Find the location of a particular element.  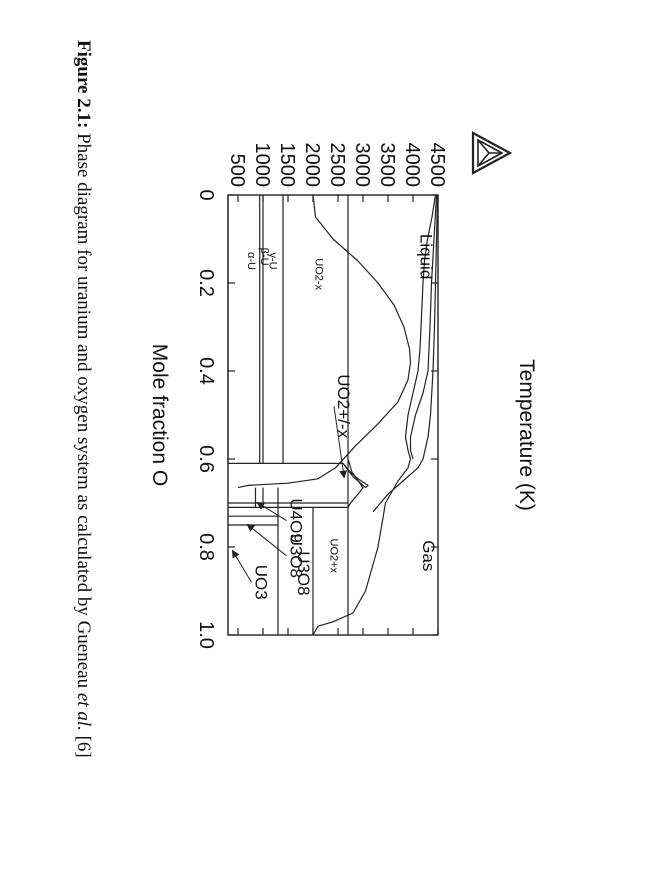

y-tick-label: 1000 is located at coordinates (262, 165).